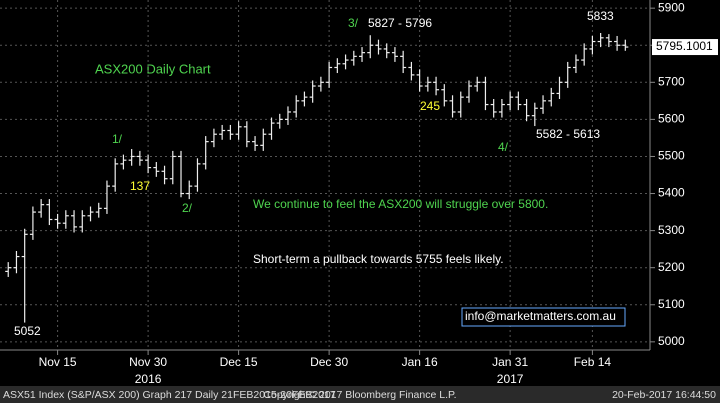  I want to click on annotation: 1/, so click(117, 139).